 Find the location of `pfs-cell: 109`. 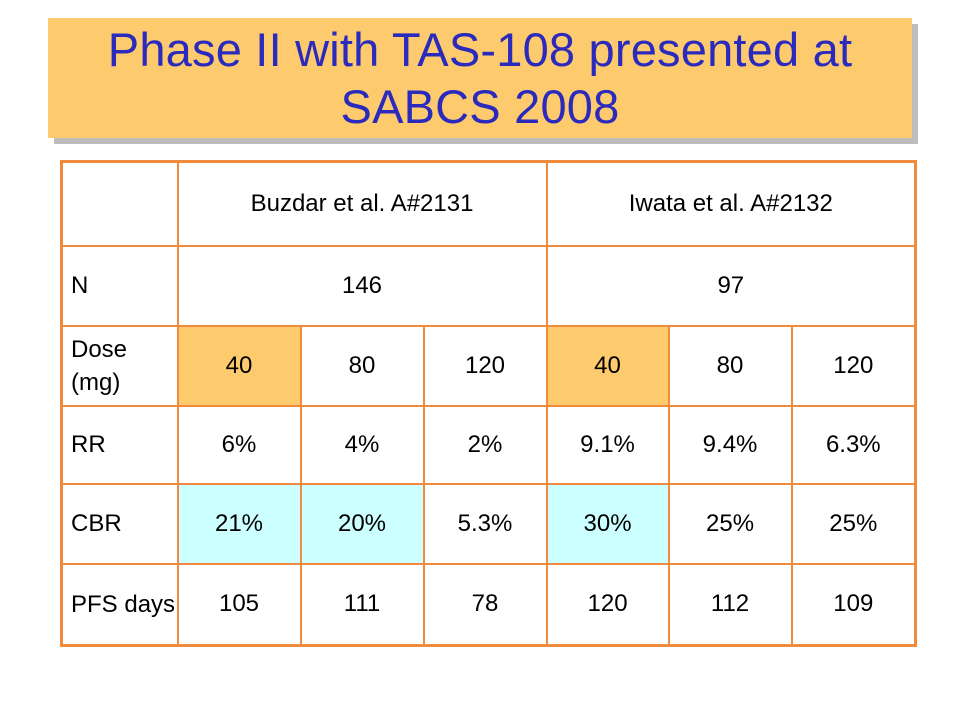

pfs-cell: 109 is located at coordinates (853, 604).